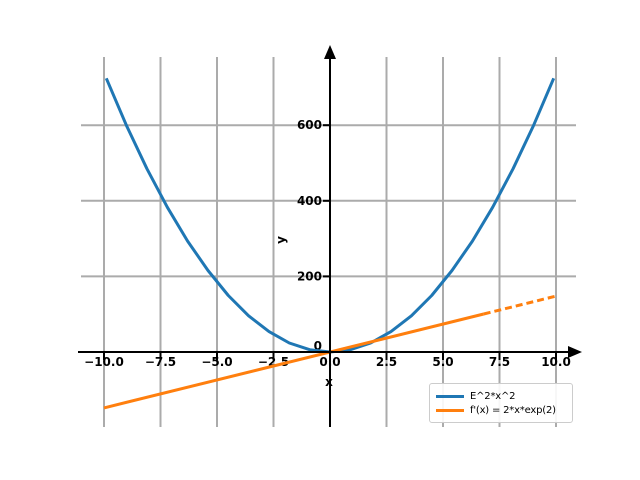  I want to click on y-axis-label: y, so click(281, 240).